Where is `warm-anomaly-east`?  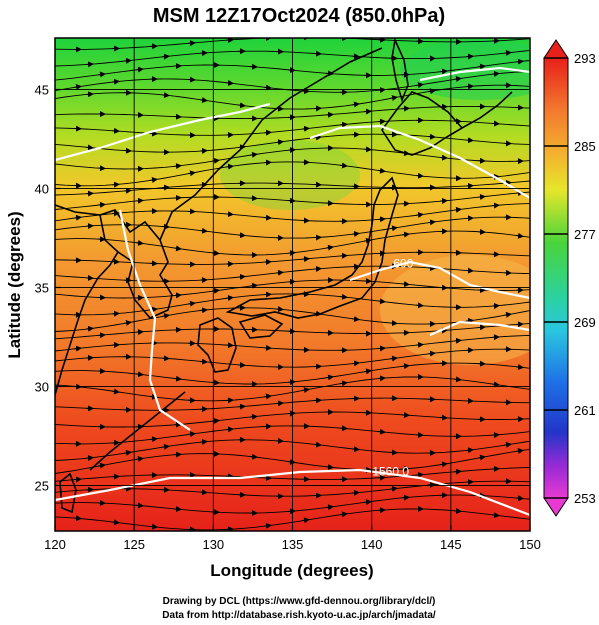
warm-anomaly-east is located at coordinates (455, 310).